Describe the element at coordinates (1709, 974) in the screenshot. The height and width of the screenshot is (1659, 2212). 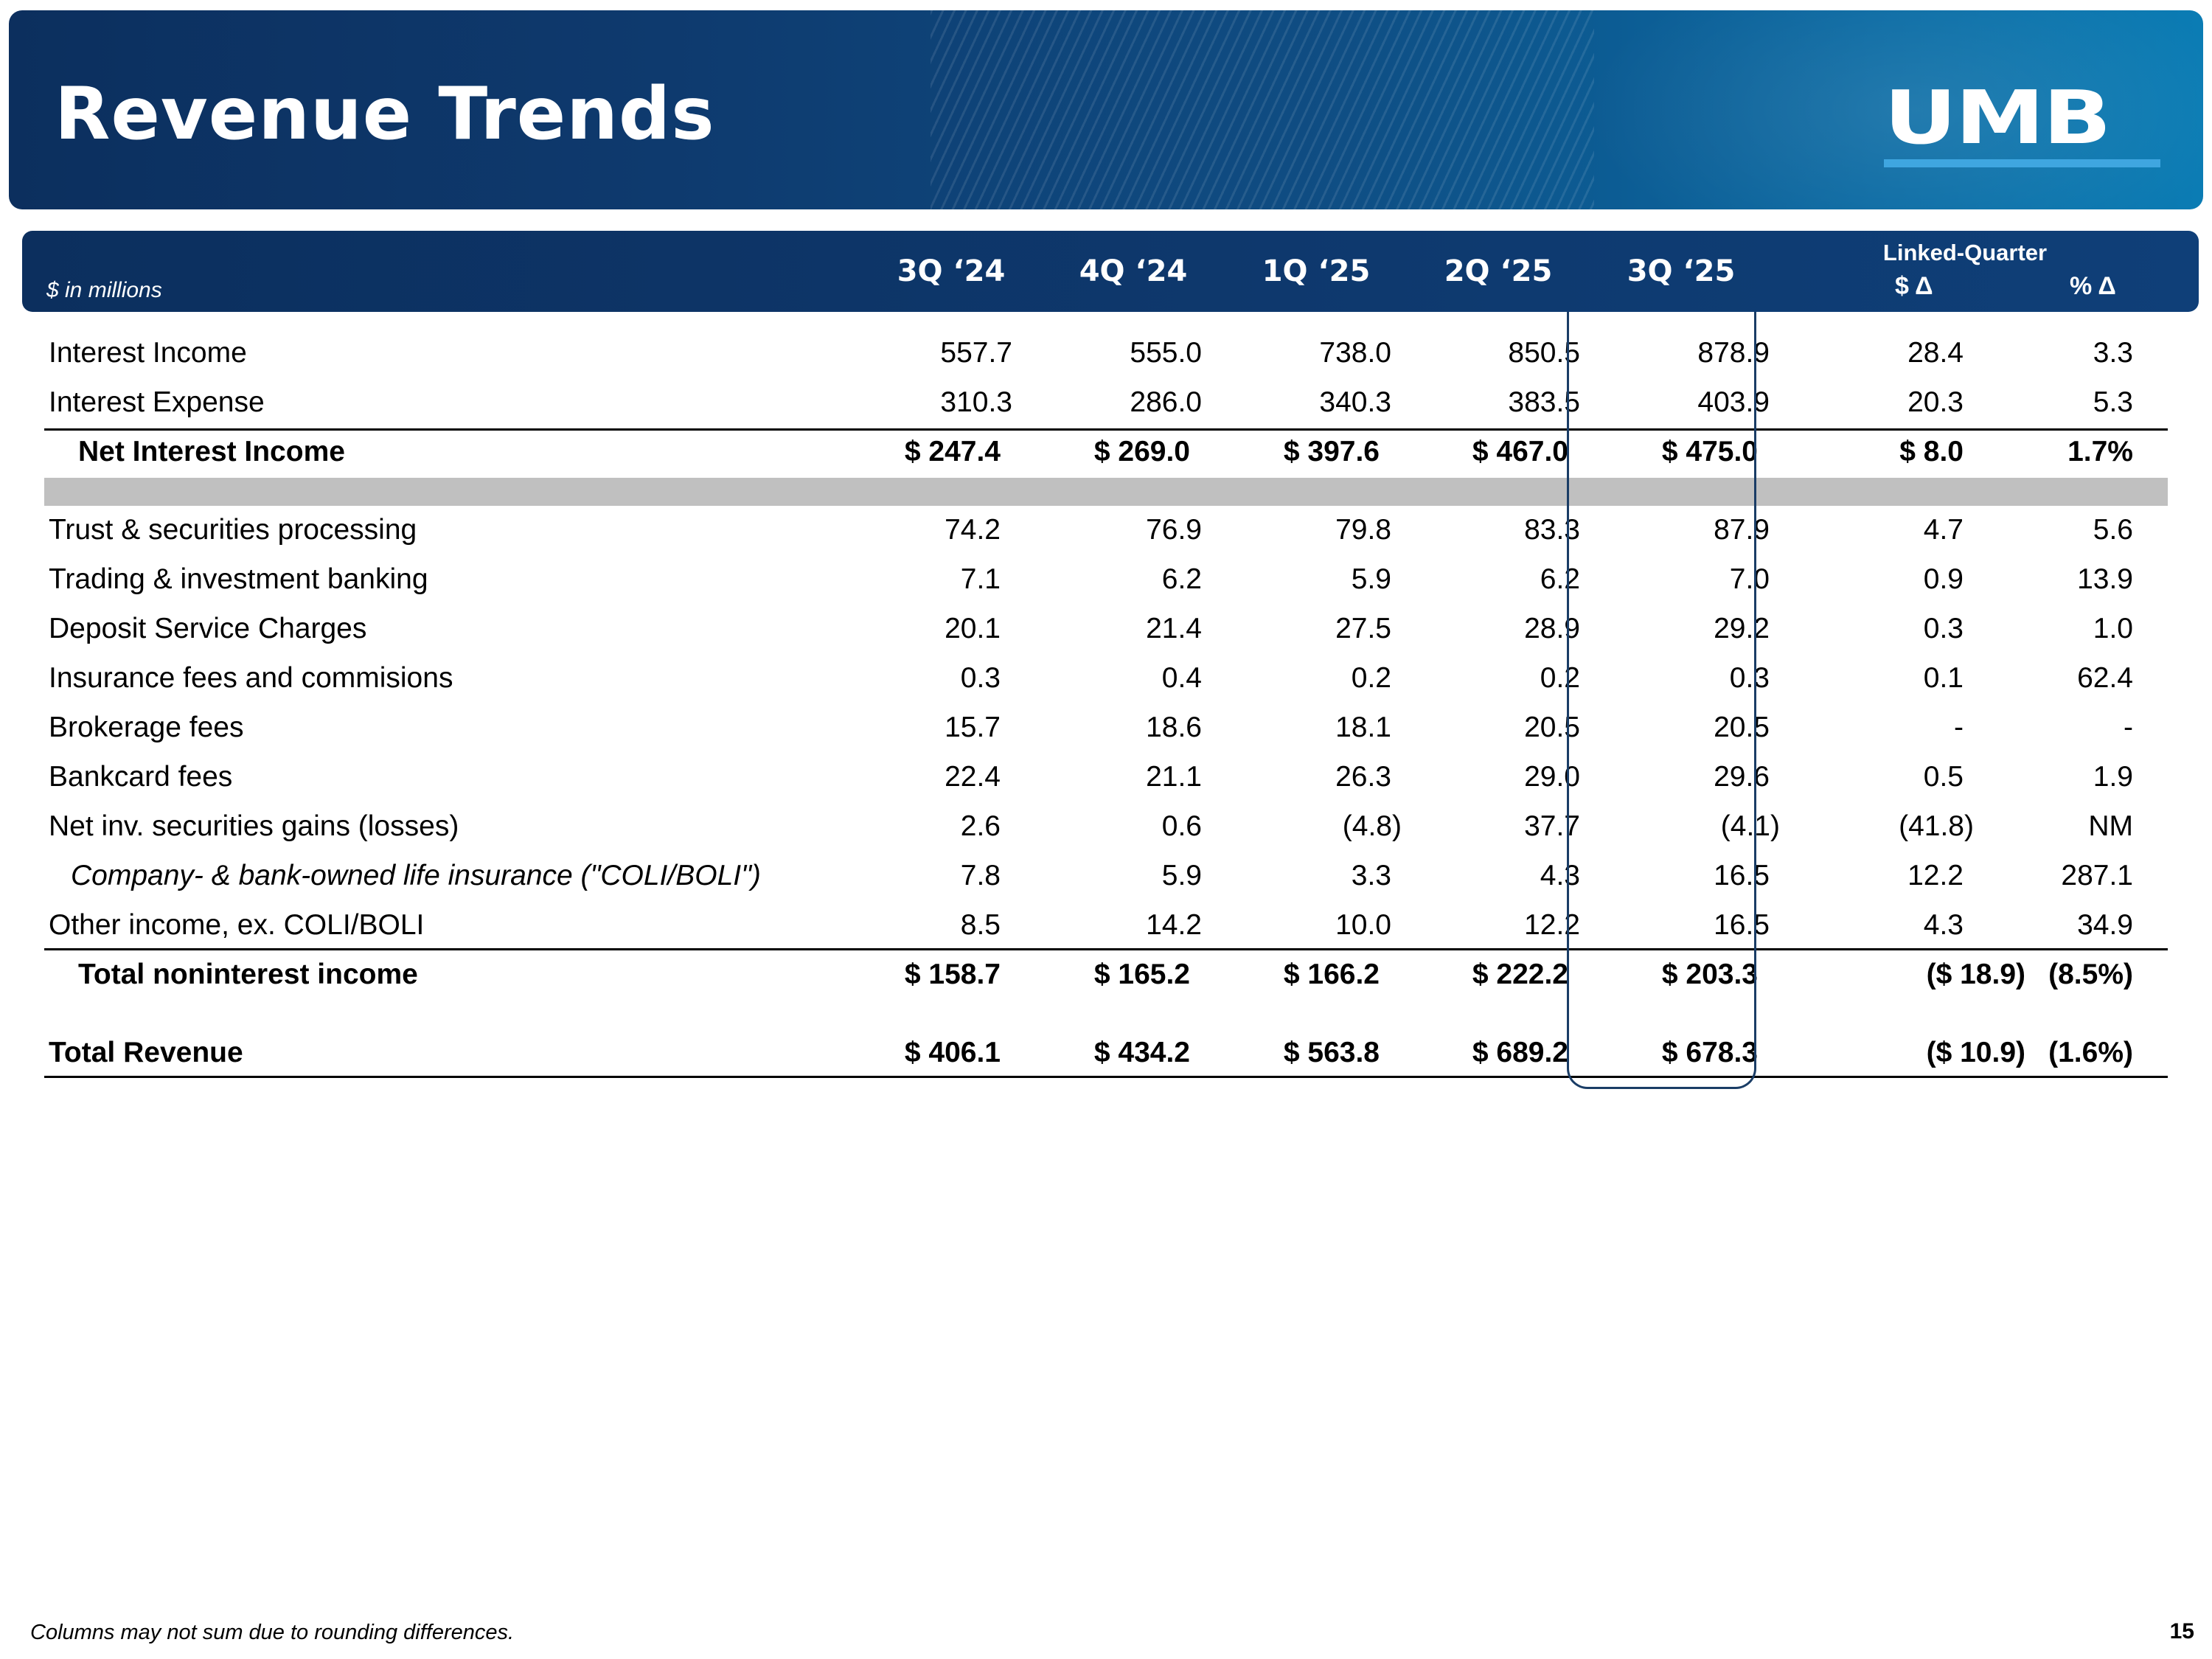
I see `cell: $ 203.3` at that location.